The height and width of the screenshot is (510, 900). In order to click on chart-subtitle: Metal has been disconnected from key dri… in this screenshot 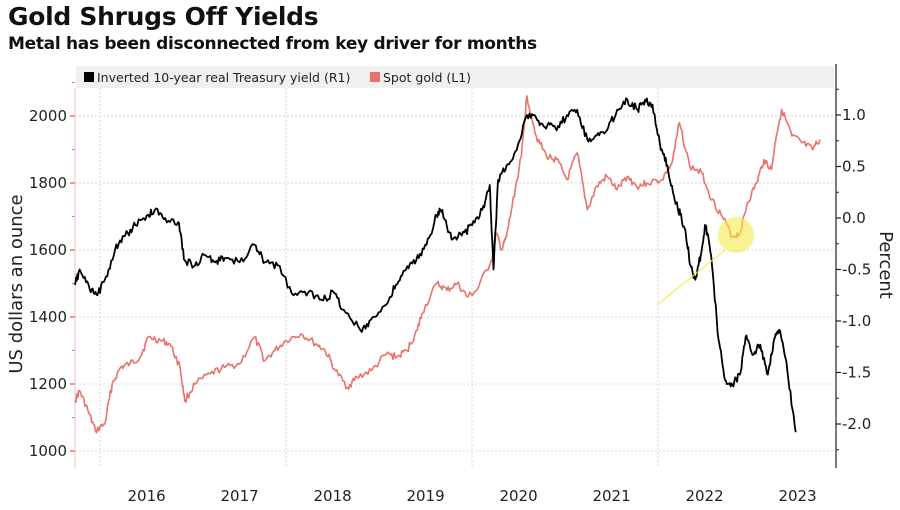, I will do `click(272, 44)`.